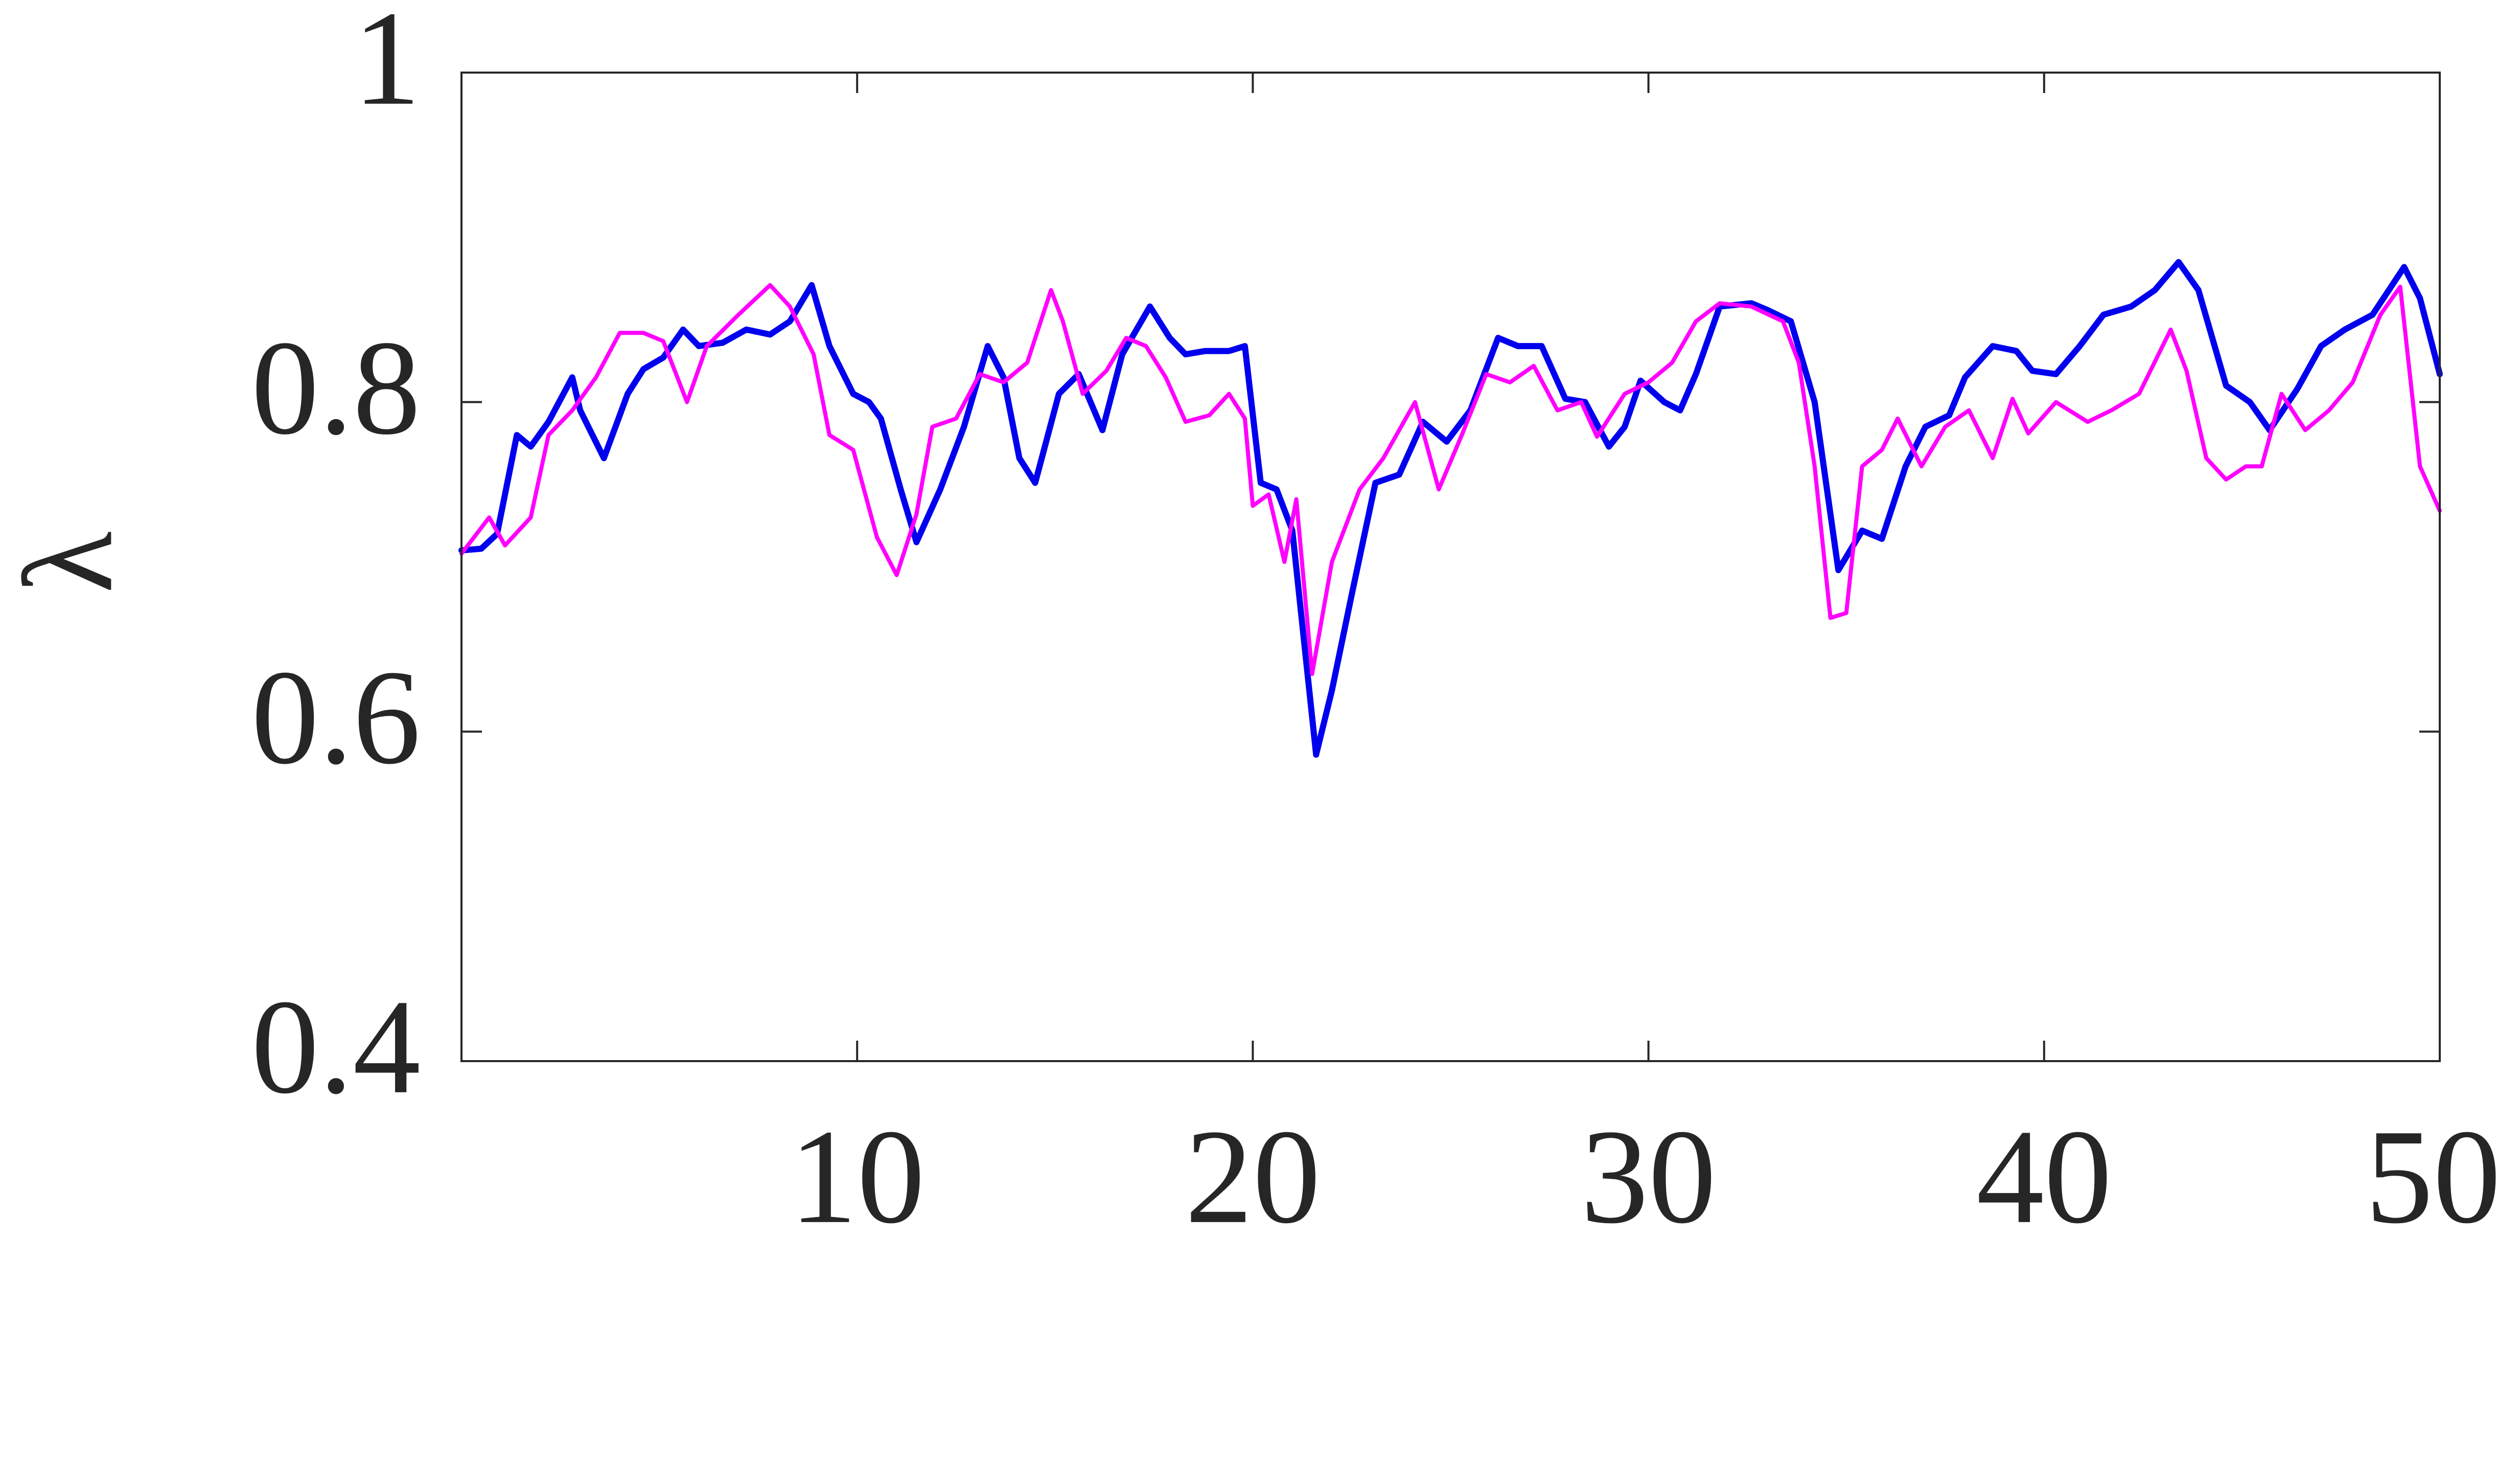 The image size is (2520, 1469). What do you see at coordinates (387, 66) in the screenshot?
I see `y-tick-label: 1` at bounding box center [387, 66].